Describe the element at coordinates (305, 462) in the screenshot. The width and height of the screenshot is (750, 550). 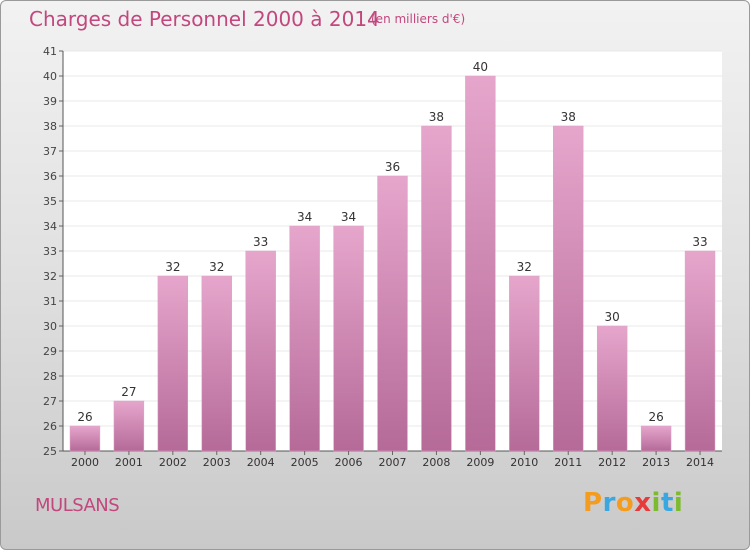
I see `x-tick-label: 2005` at that location.